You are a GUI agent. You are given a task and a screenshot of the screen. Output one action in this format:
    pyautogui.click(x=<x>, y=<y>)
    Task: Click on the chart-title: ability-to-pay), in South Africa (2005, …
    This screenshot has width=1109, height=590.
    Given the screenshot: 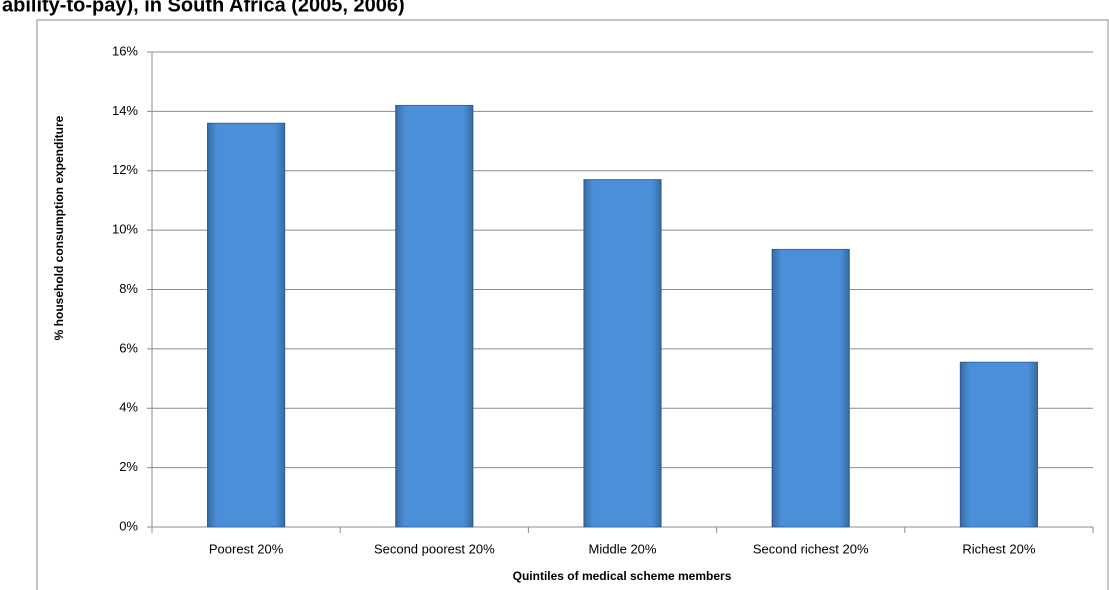 What is the action you would take?
    pyautogui.click(x=203, y=8)
    